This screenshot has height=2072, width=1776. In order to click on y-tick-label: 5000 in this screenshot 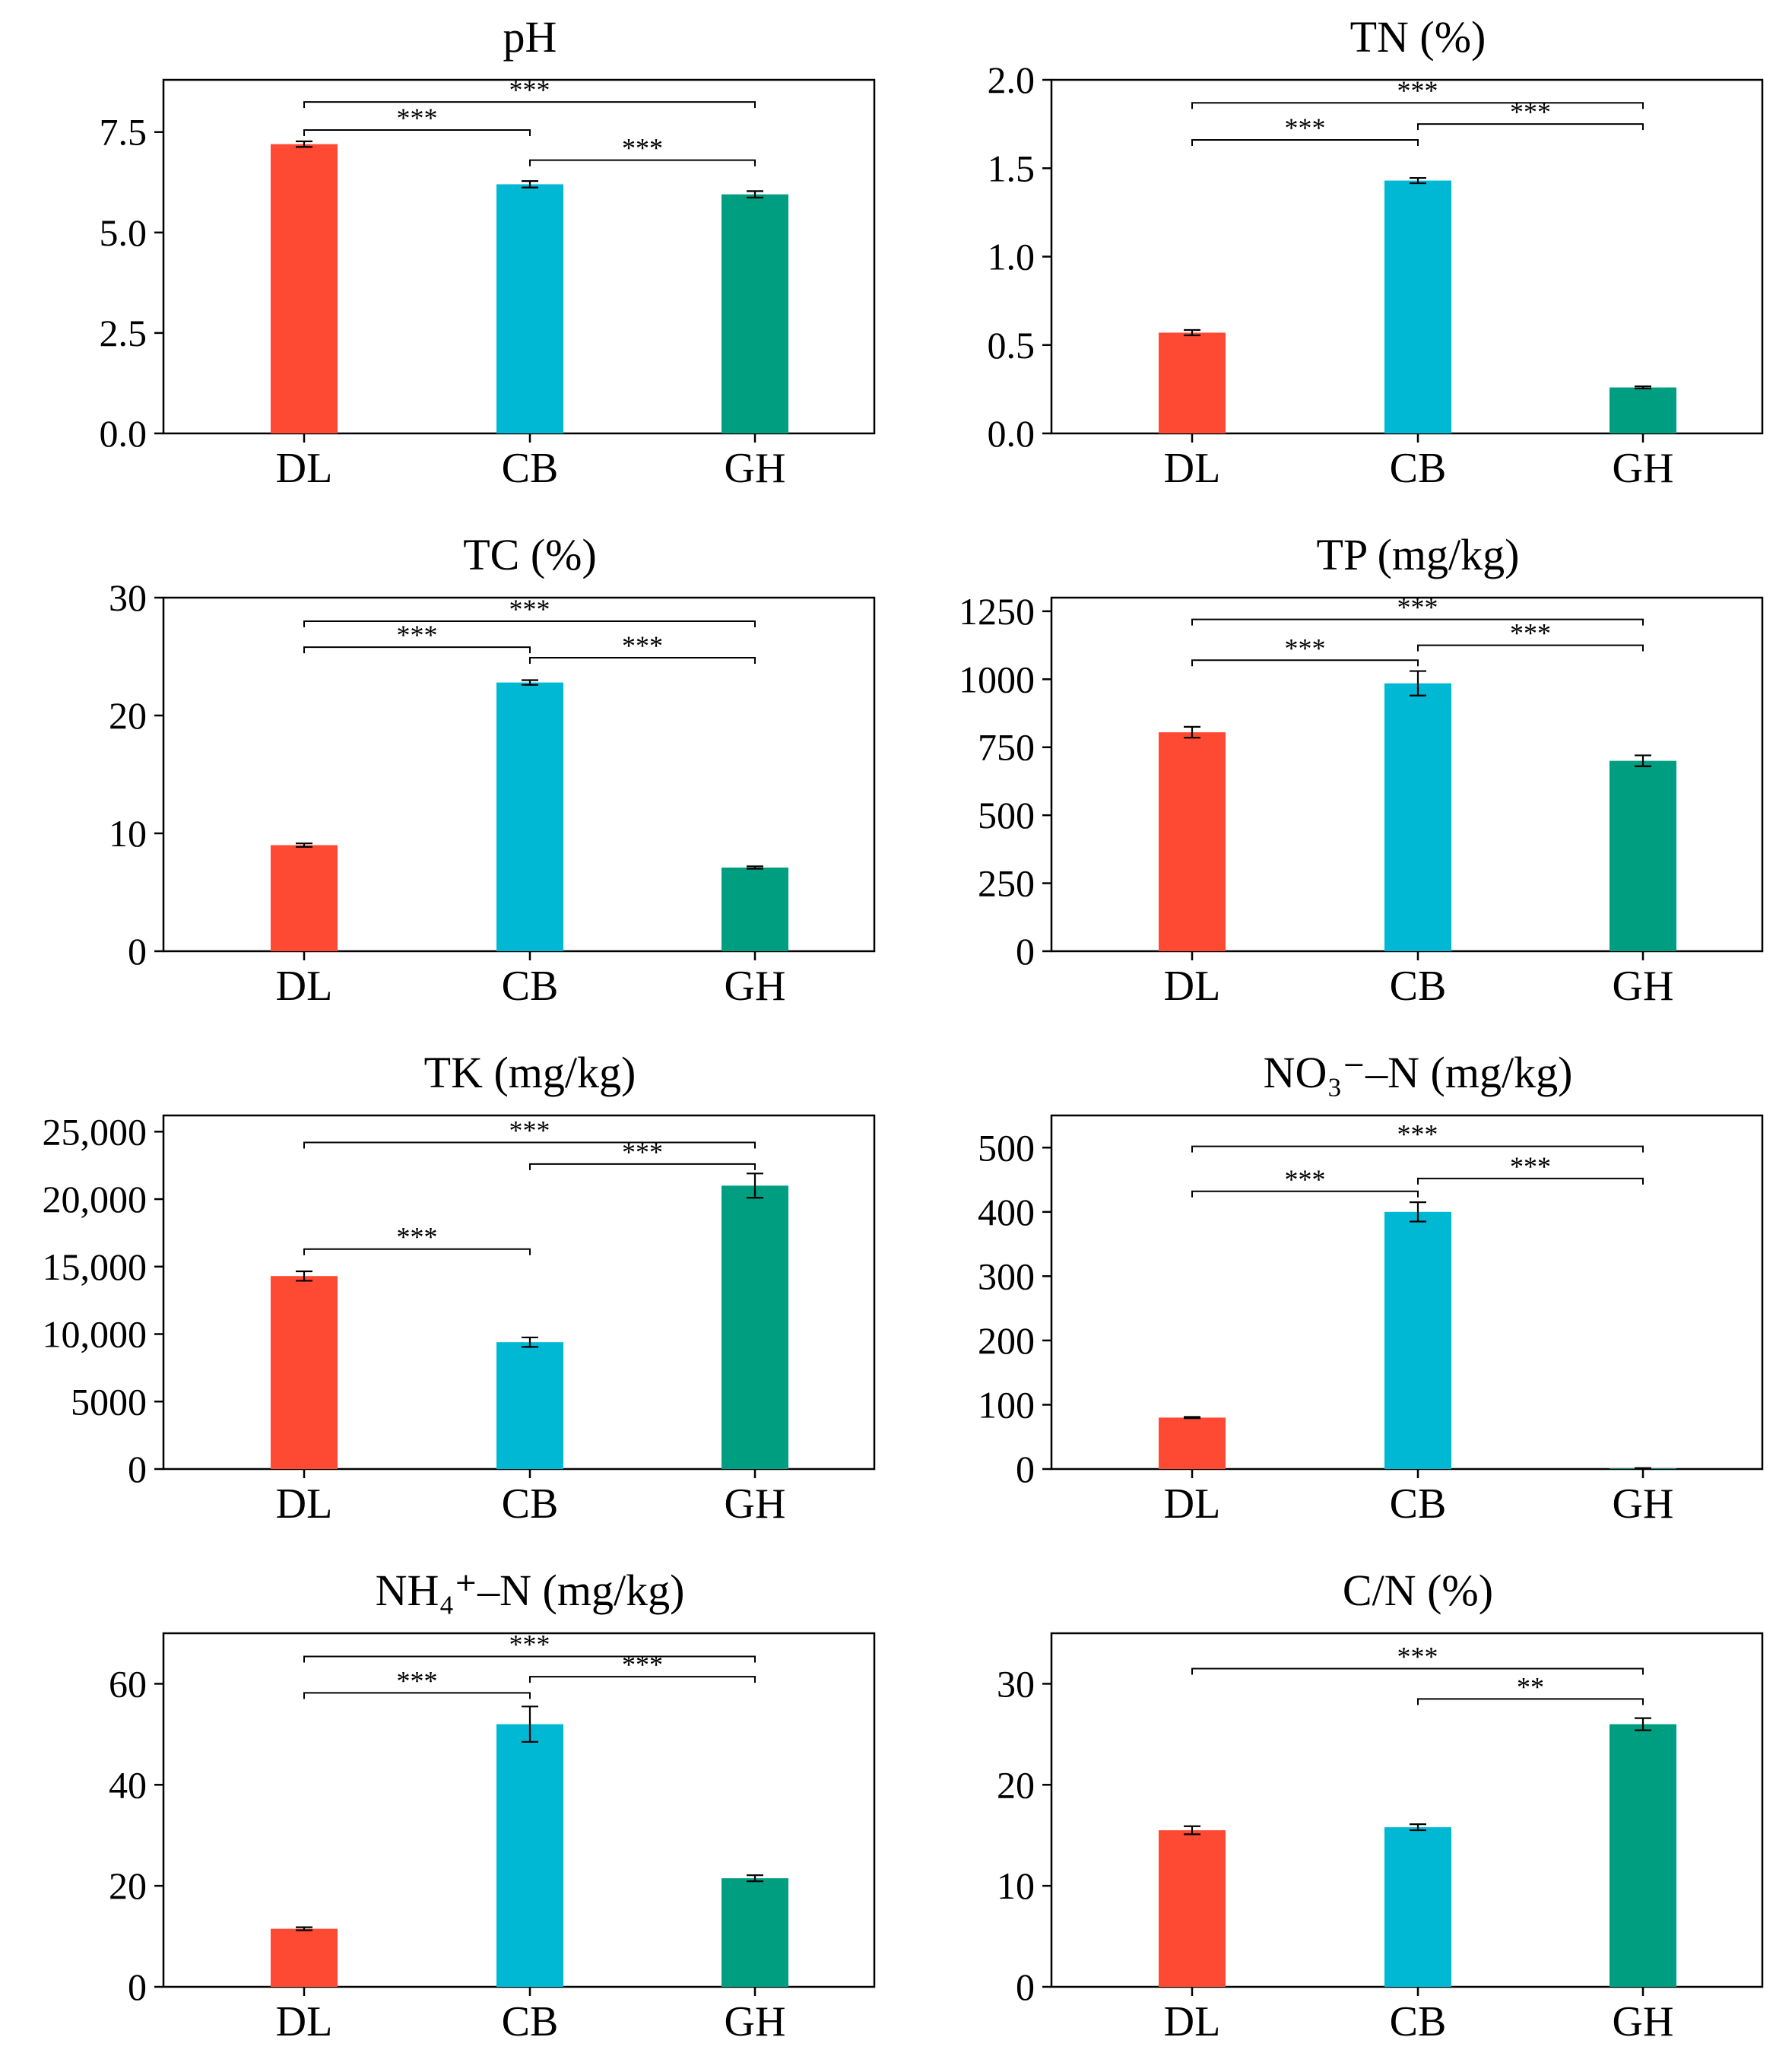, I will do `click(109, 1401)`.